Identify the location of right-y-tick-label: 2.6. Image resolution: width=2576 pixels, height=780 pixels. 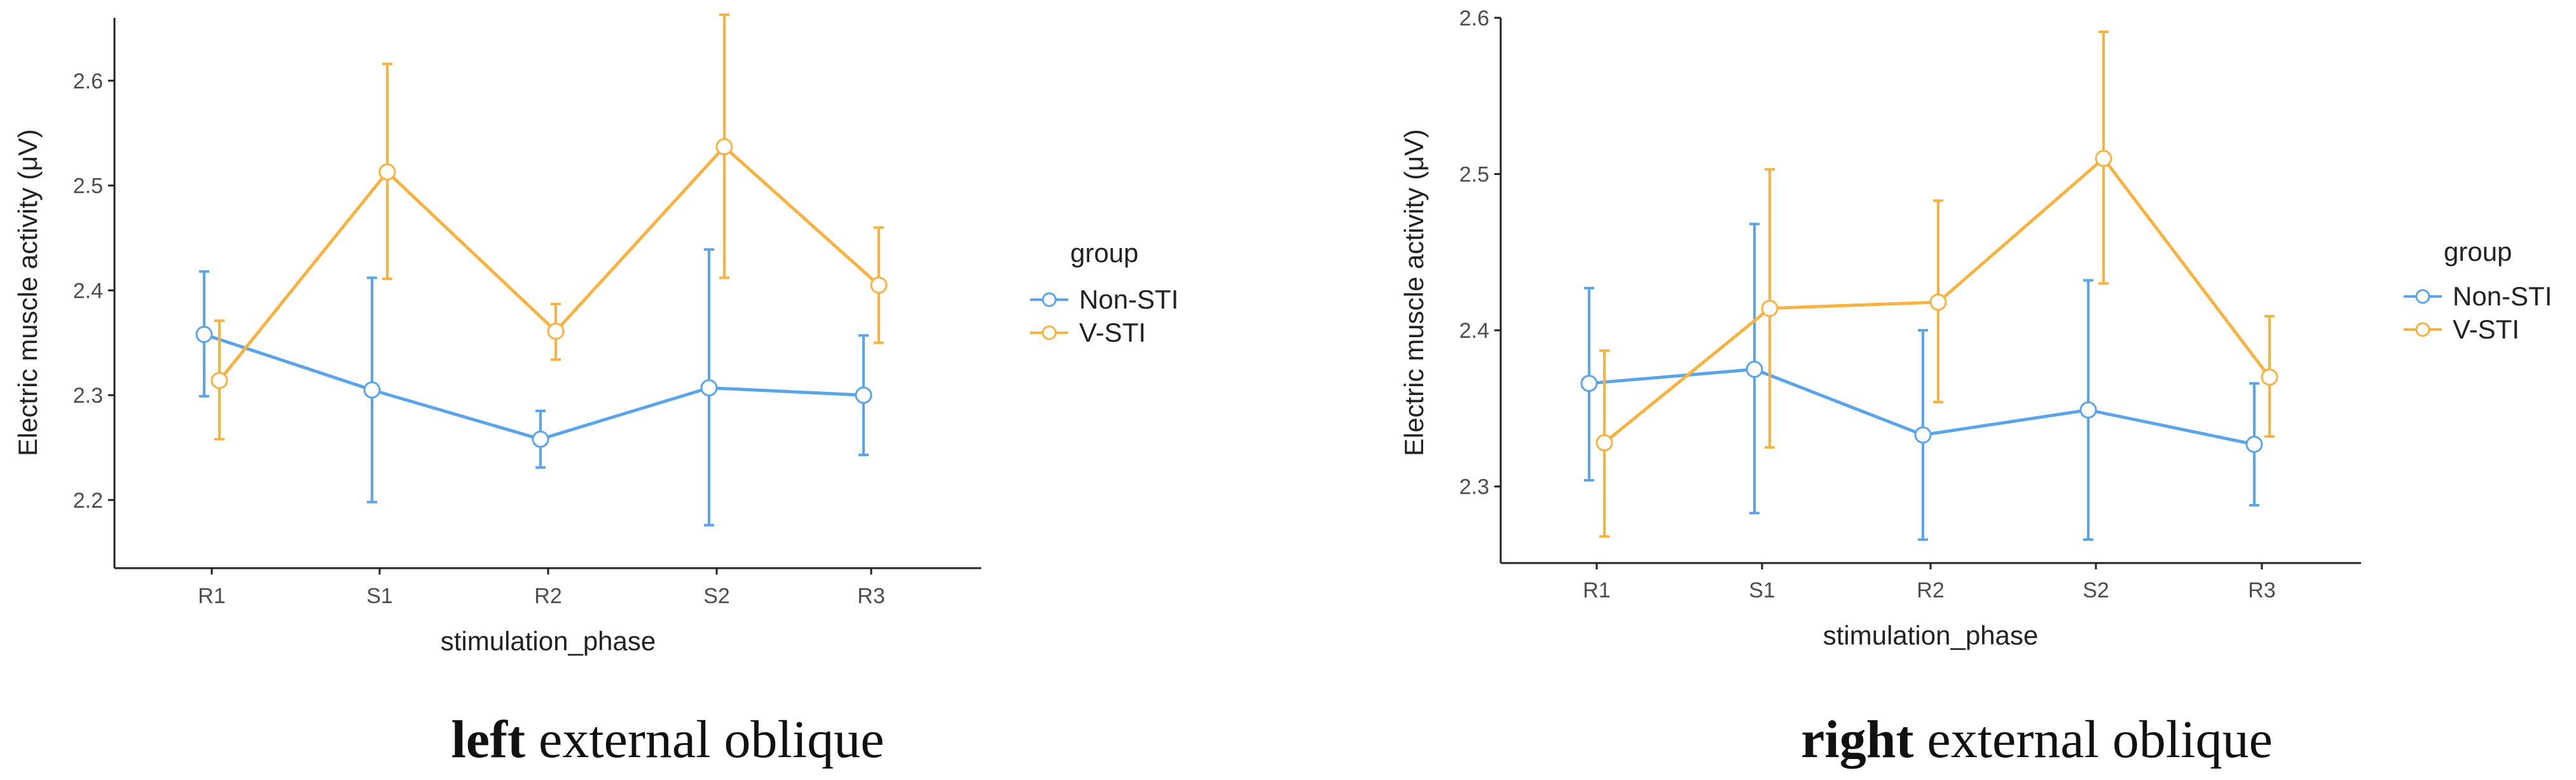
(1474, 18).